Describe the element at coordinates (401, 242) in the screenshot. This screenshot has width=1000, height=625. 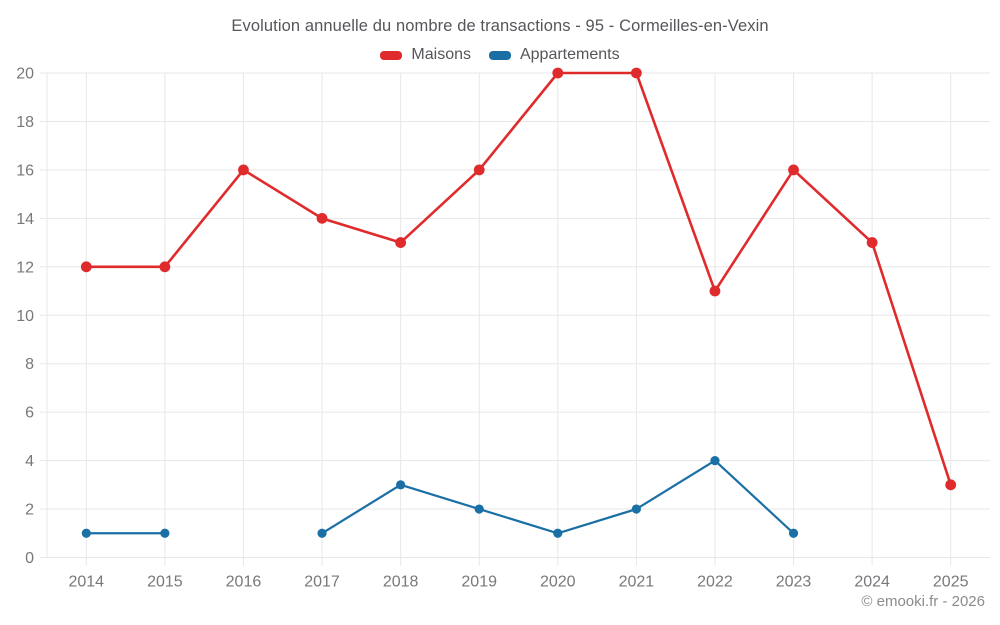
I see `data-point-maisons-2018` at that location.